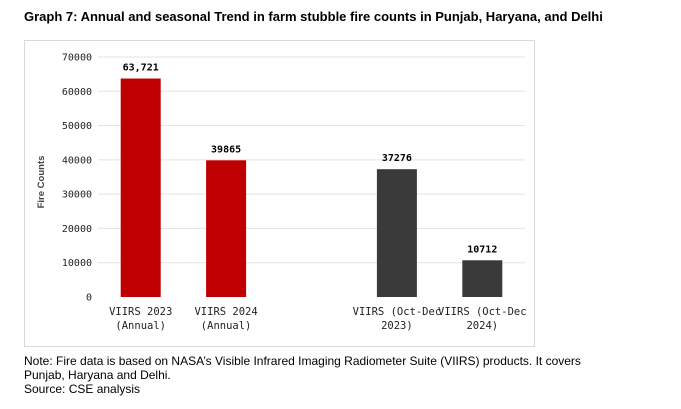 This screenshot has width=681, height=409. Describe the element at coordinates (226, 149) in the screenshot. I see `data-label: 39865` at that location.